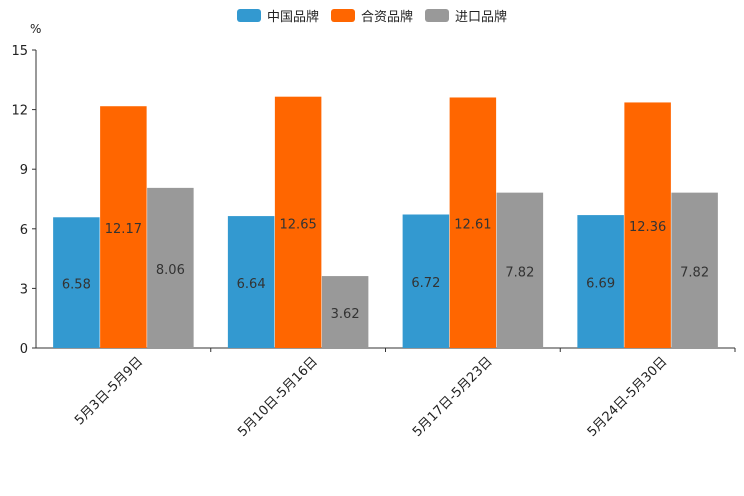  What do you see at coordinates (248, 15) in the screenshot?
I see `legend-swatch-china-brand` at bounding box center [248, 15].